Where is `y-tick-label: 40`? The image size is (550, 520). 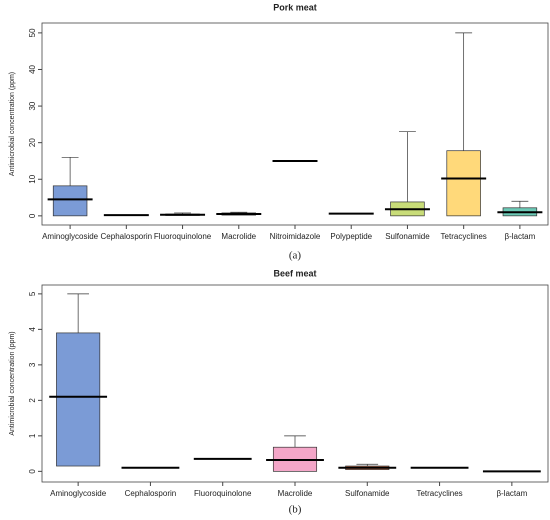
y-tick-label: 40 is located at coordinates (32, 68).